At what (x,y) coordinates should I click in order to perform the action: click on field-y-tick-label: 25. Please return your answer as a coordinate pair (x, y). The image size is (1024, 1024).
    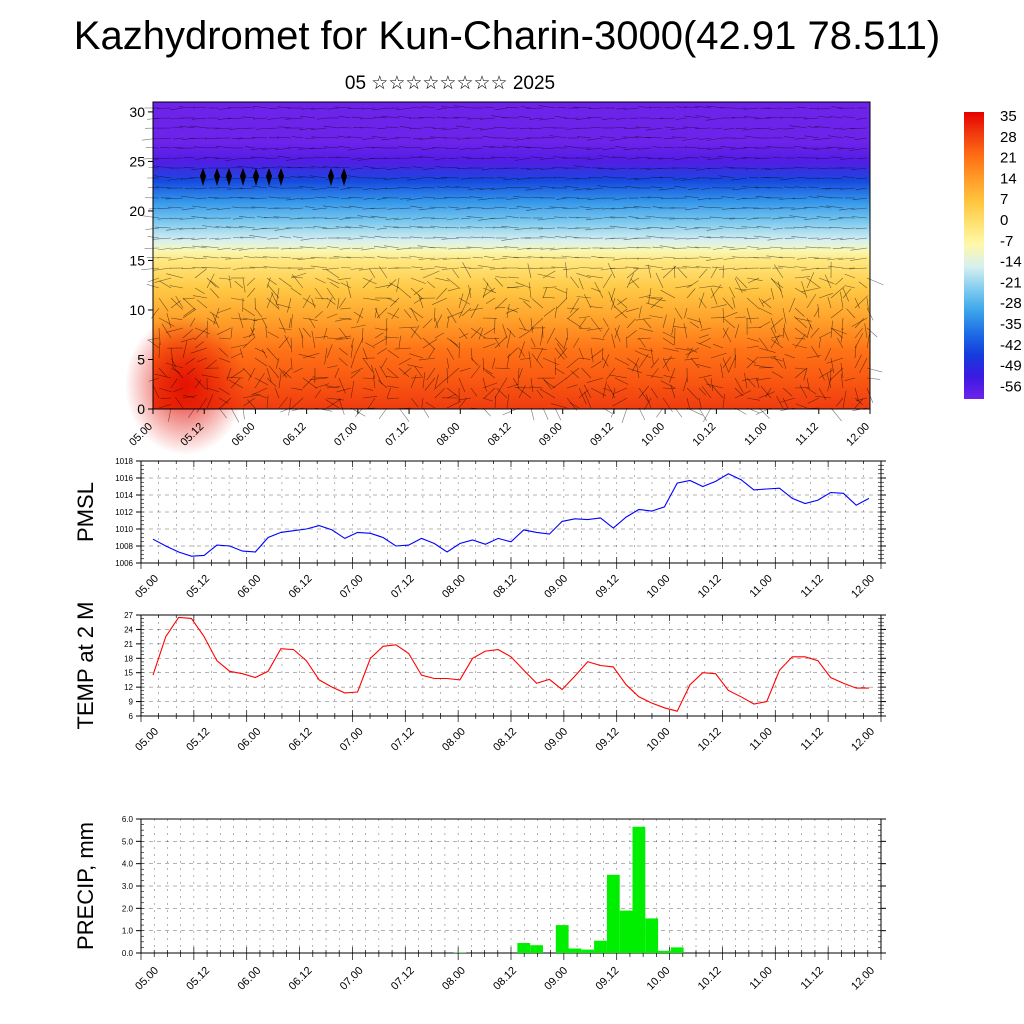
    Looking at the image, I should click on (137, 161).